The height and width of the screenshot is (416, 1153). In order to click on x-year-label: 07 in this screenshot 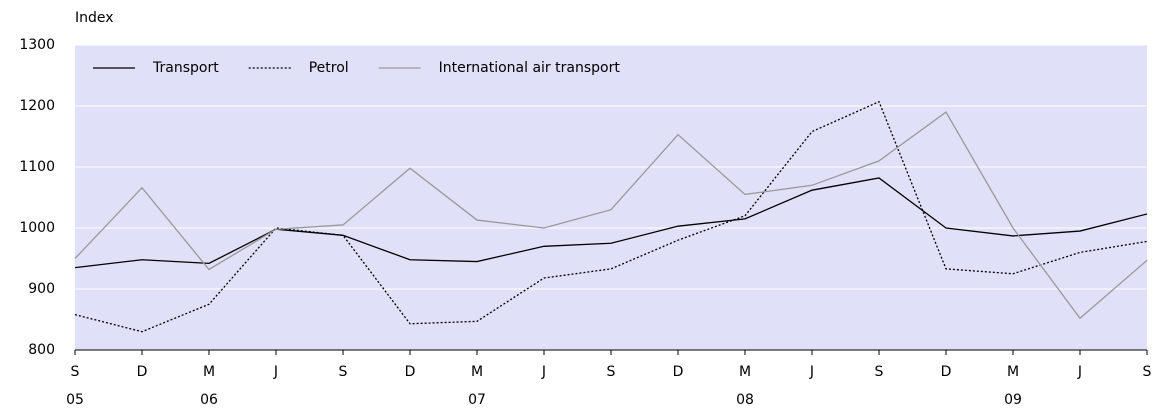, I will do `click(477, 400)`.